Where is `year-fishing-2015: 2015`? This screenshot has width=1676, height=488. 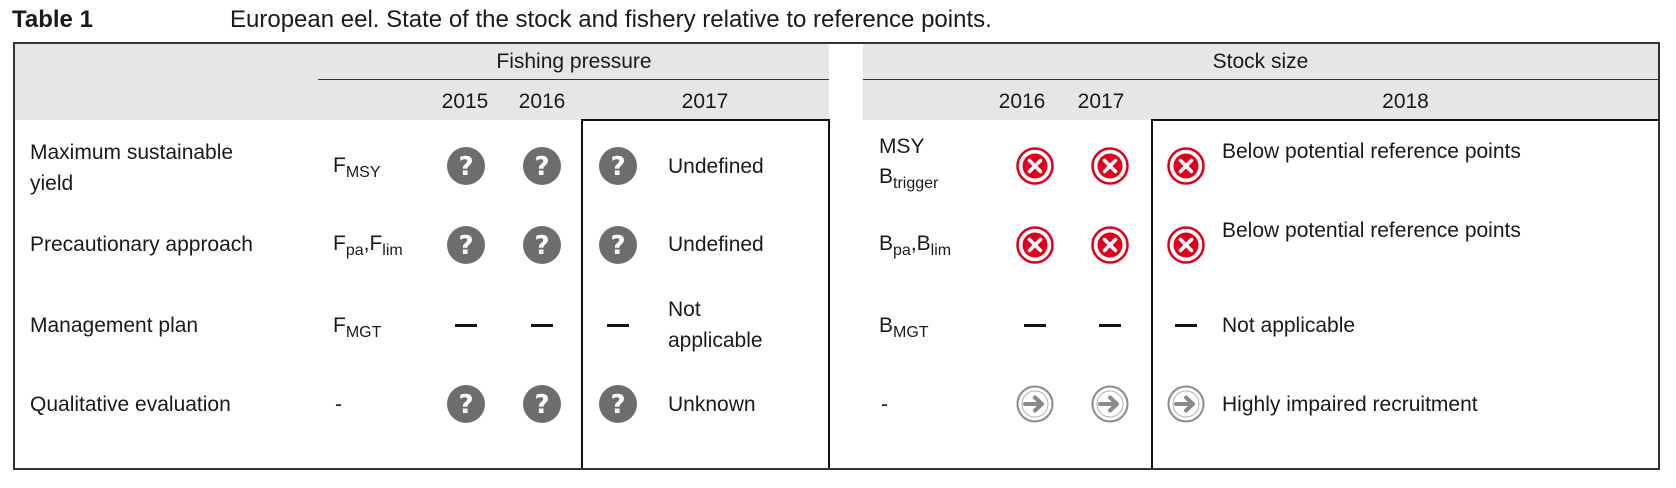 year-fishing-2015: 2015 is located at coordinates (465, 101).